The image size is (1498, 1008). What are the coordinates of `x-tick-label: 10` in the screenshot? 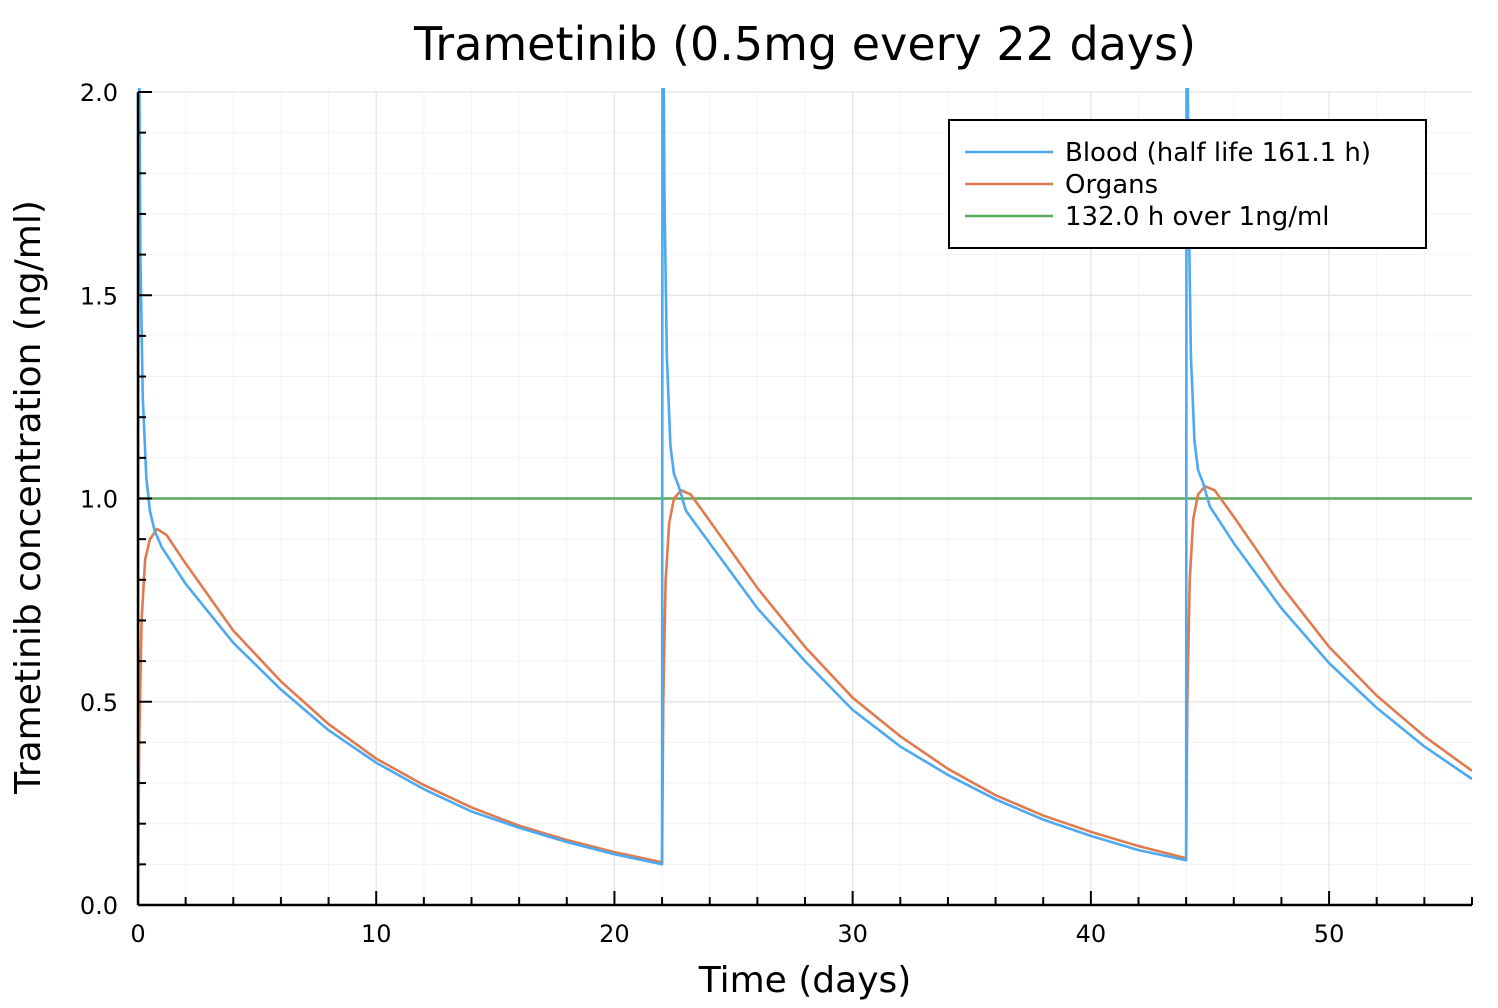 It's located at (376, 934).